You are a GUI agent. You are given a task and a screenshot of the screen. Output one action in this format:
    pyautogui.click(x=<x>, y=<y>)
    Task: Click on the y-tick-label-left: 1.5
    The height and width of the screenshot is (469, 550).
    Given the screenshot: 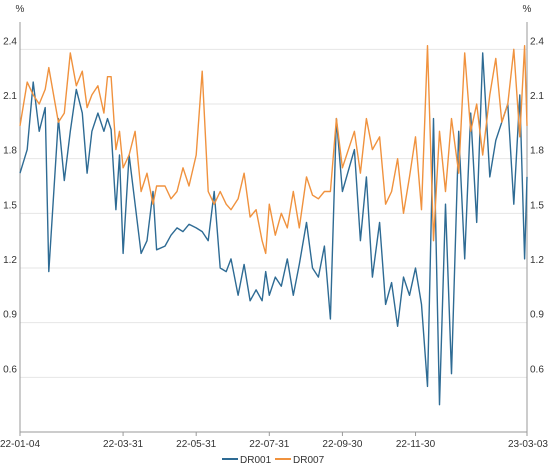 What is the action you would take?
    pyautogui.click(x=10, y=205)
    